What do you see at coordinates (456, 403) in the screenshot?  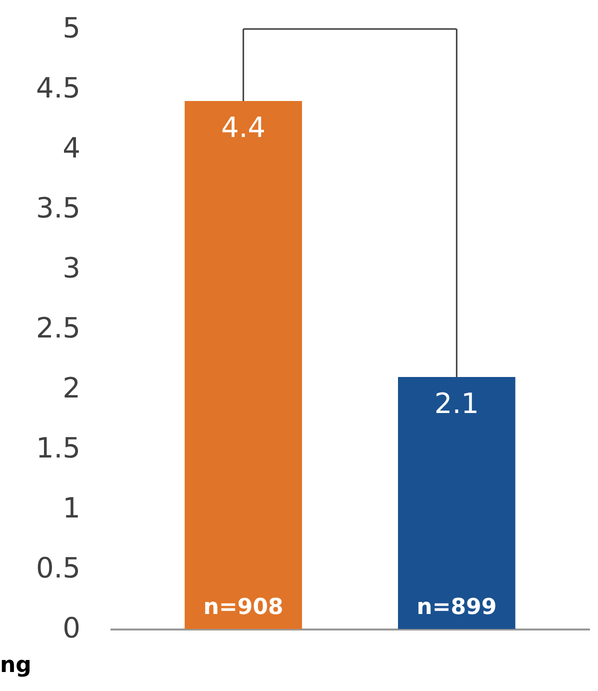 I see `data-label: 2.1` at bounding box center [456, 403].